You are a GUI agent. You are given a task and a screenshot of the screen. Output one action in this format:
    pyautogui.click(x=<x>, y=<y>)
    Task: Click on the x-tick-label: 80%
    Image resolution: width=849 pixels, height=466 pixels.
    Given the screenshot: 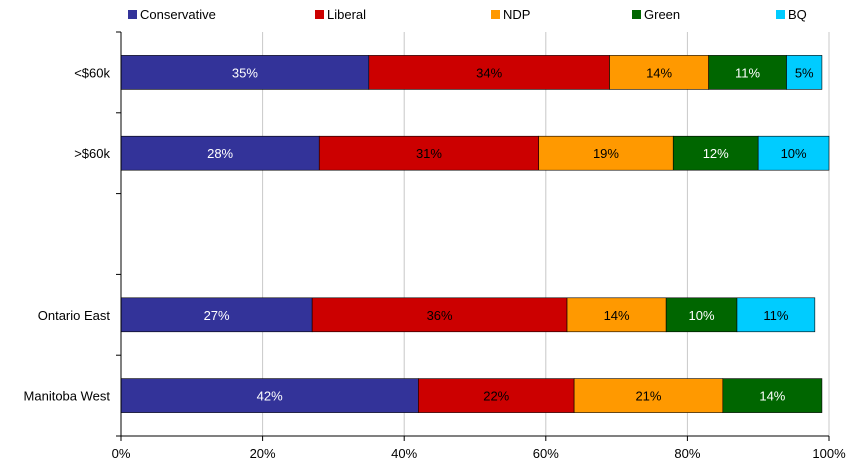 What is the action you would take?
    pyautogui.click(x=687, y=453)
    